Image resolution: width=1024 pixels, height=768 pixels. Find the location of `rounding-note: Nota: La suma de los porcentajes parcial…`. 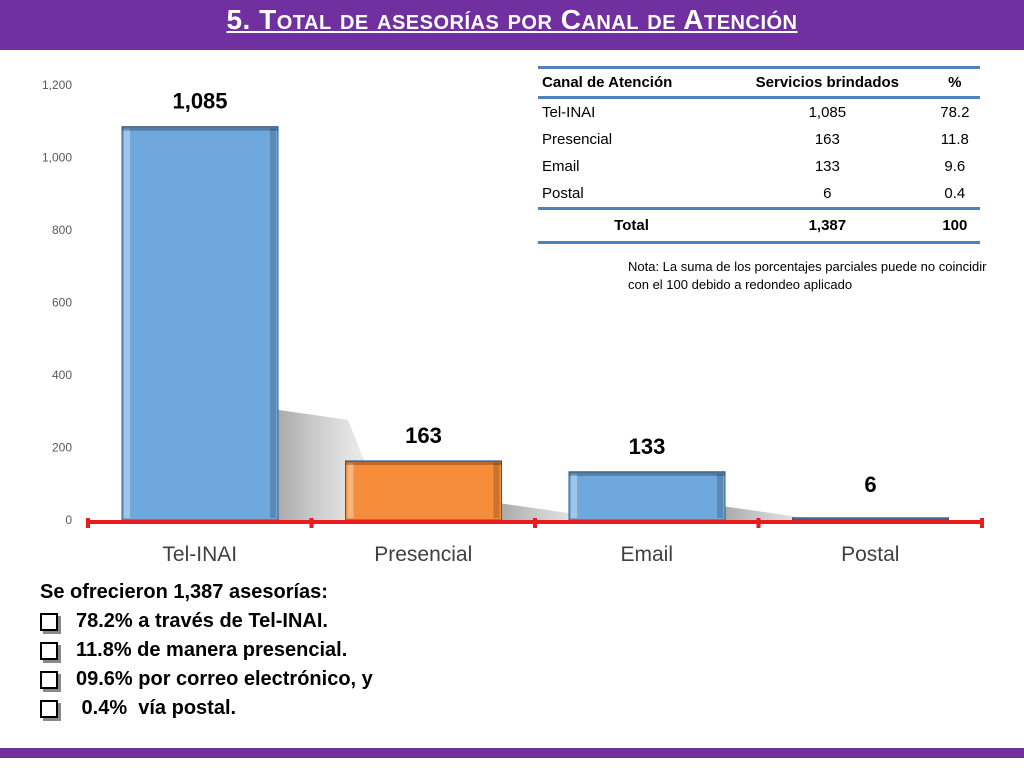

rounding-note: Nota: La suma de los porcentajes parcial… is located at coordinates (807, 275).